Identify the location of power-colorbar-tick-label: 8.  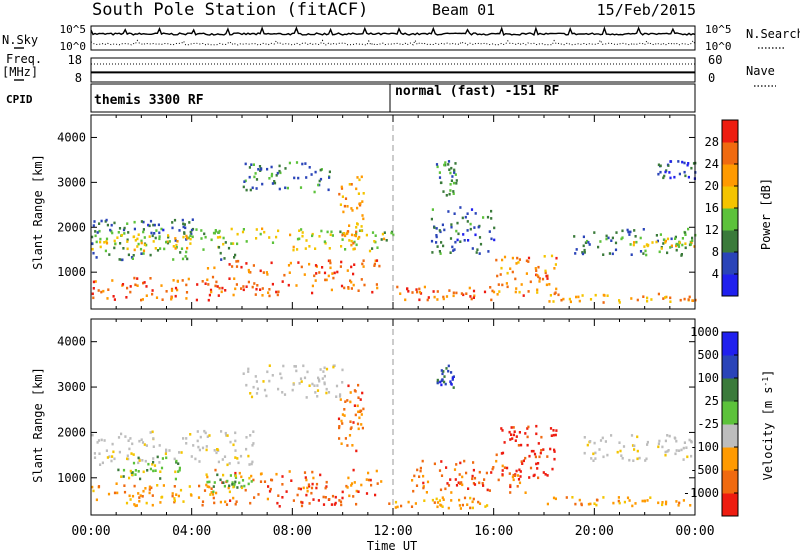
(715, 252).